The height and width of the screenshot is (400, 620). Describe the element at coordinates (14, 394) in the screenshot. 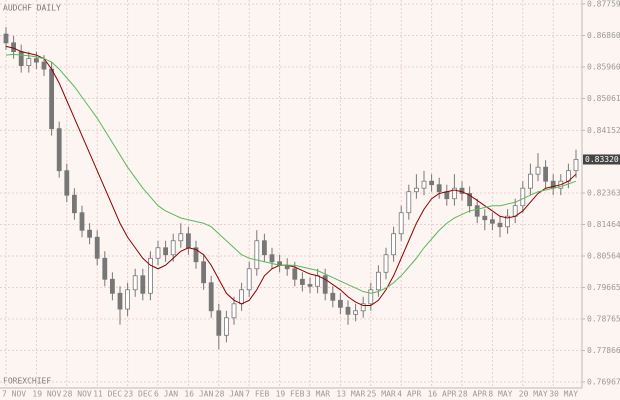

I see `x-tick-label: 7 NOV` at that location.